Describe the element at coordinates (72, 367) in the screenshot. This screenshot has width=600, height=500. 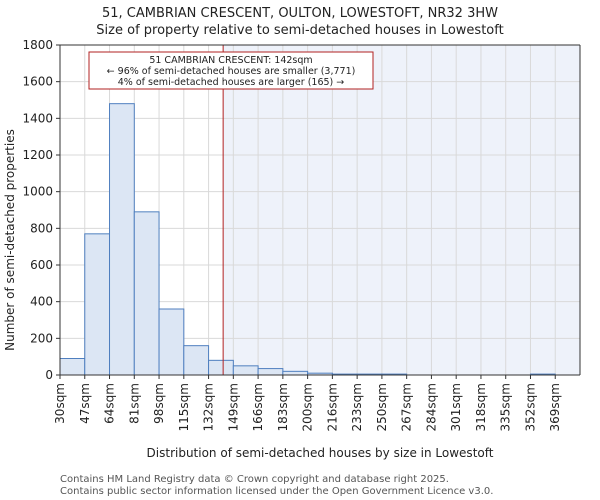
I see `bar-30sqm` at that location.